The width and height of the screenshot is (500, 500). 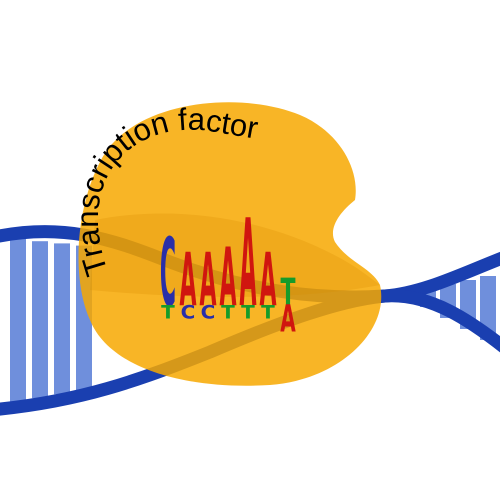 I want to click on protein-shading, so click(x=235, y=255).